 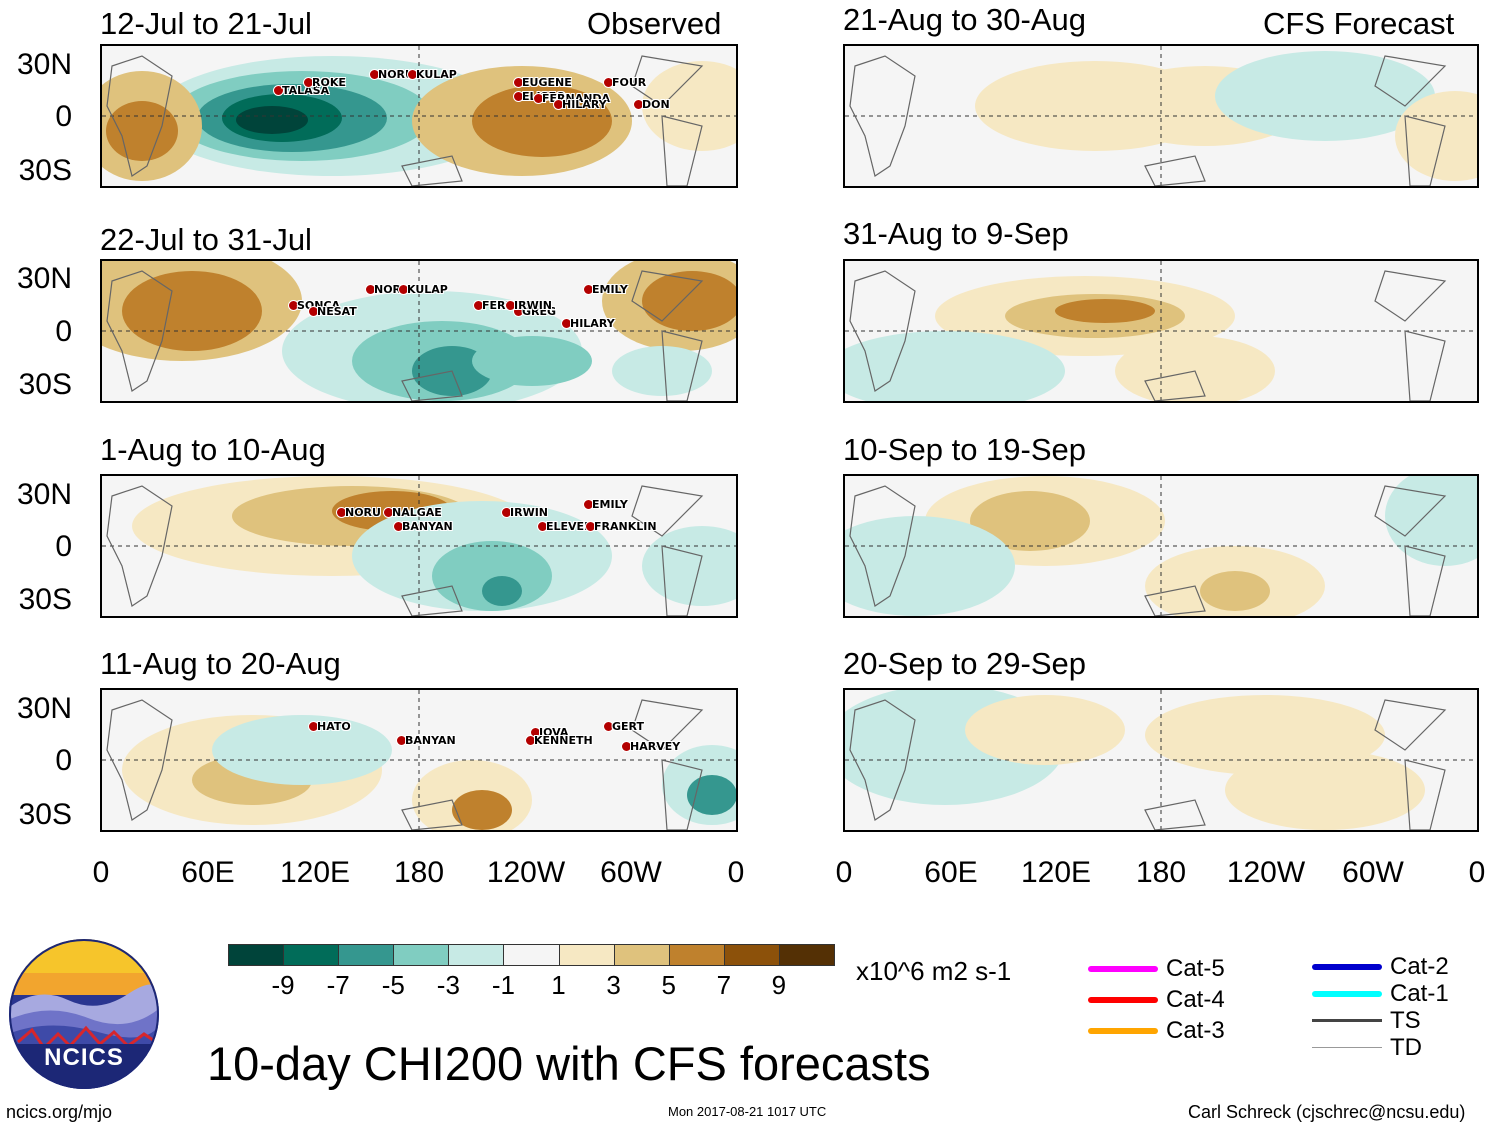 What do you see at coordinates (1406, 1047) in the screenshot?
I see `td-label: TD` at bounding box center [1406, 1047].